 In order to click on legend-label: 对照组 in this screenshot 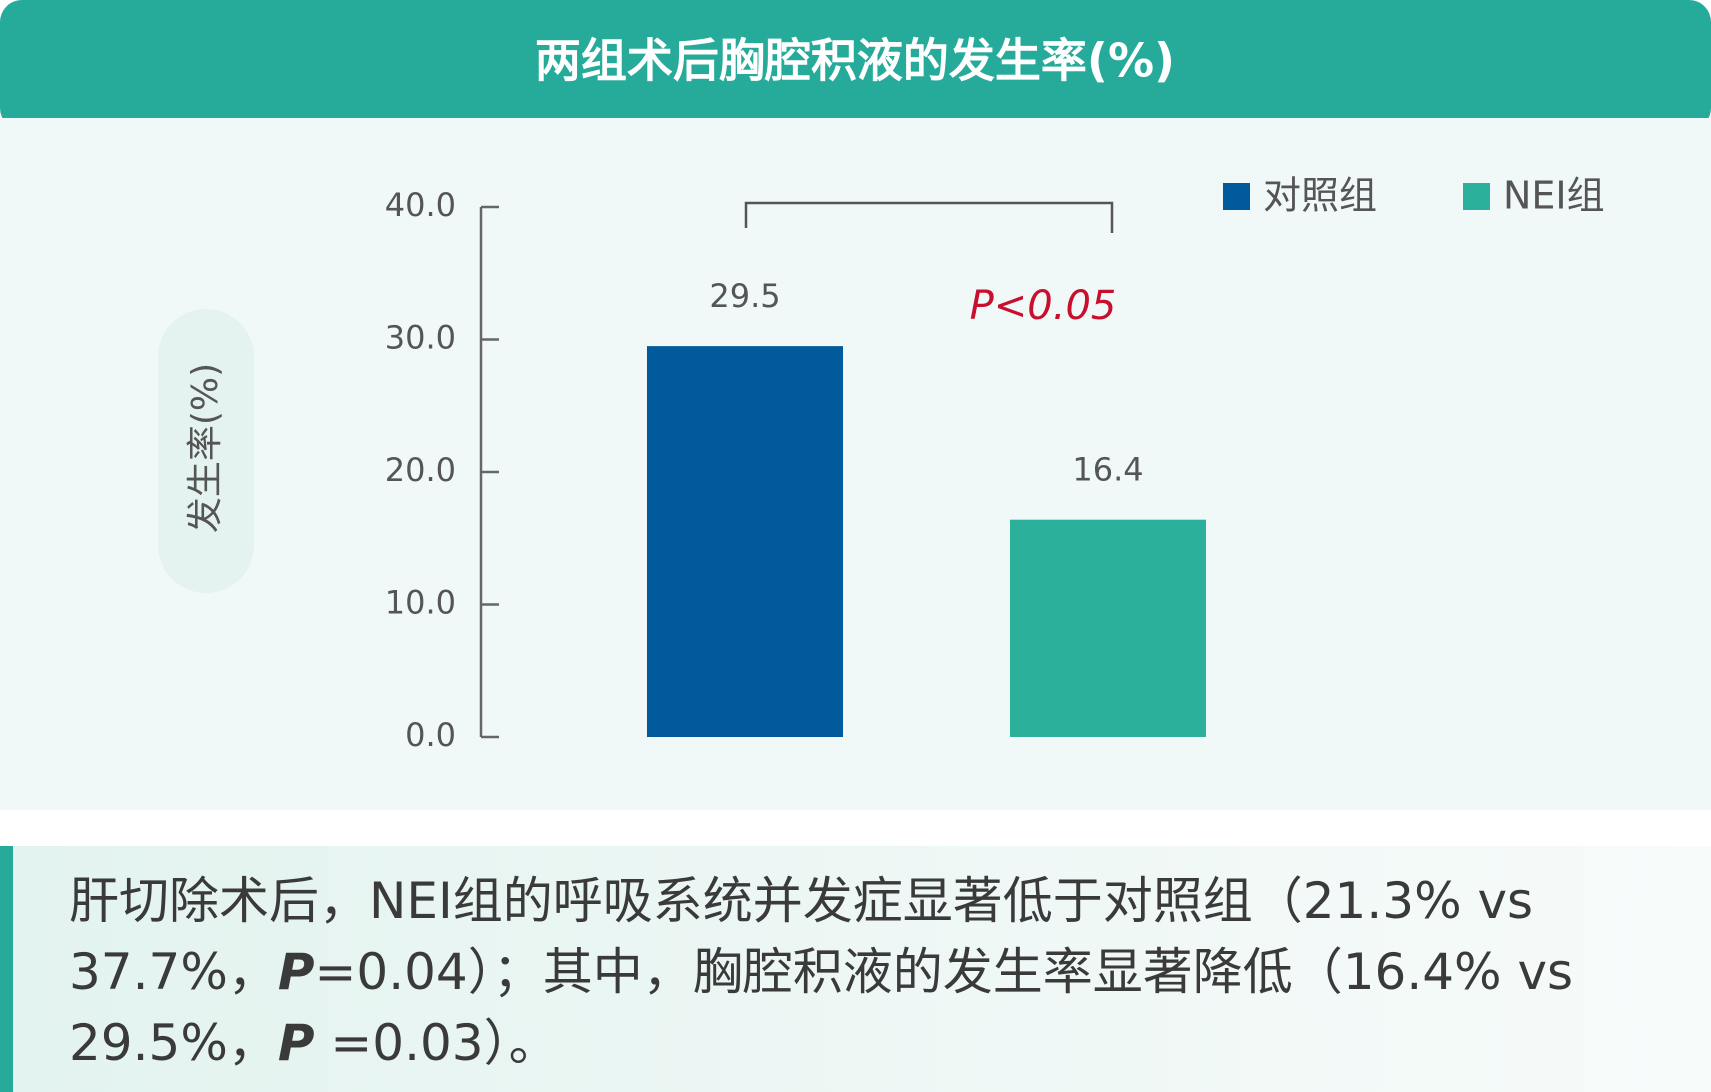, I will do `click(1320, 196)`.